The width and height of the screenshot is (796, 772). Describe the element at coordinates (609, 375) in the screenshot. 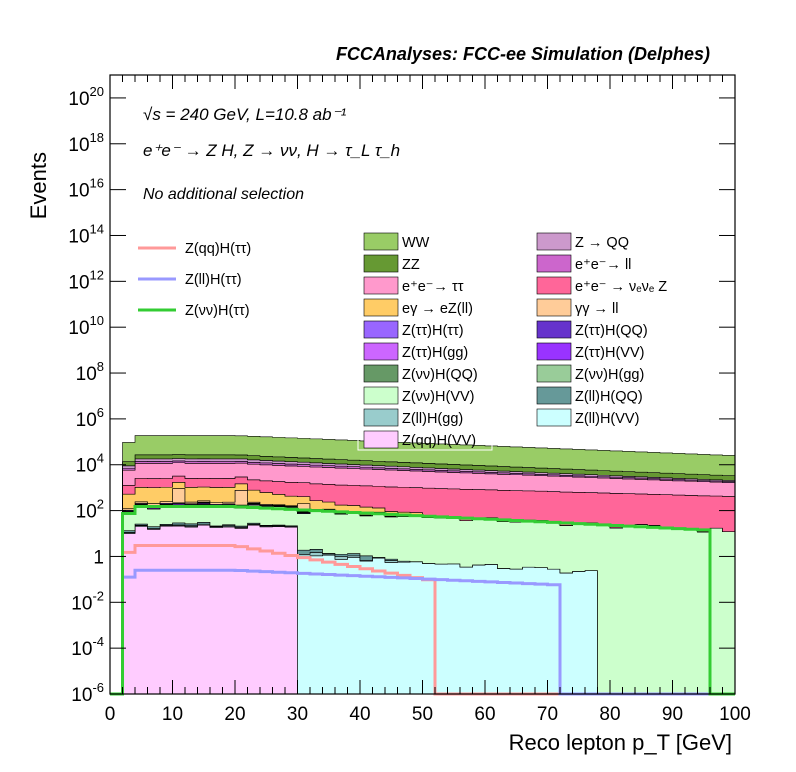

I see `legend-label: Z(νν)H(gg)` at that location.